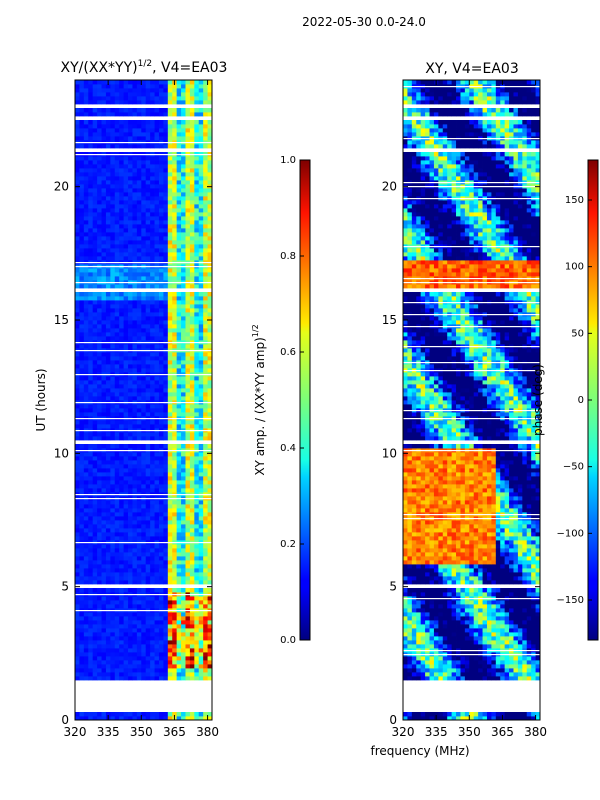 The width and height of the screenshot is (600, 800). I want to click on missing-data-row, so click(143, 283).